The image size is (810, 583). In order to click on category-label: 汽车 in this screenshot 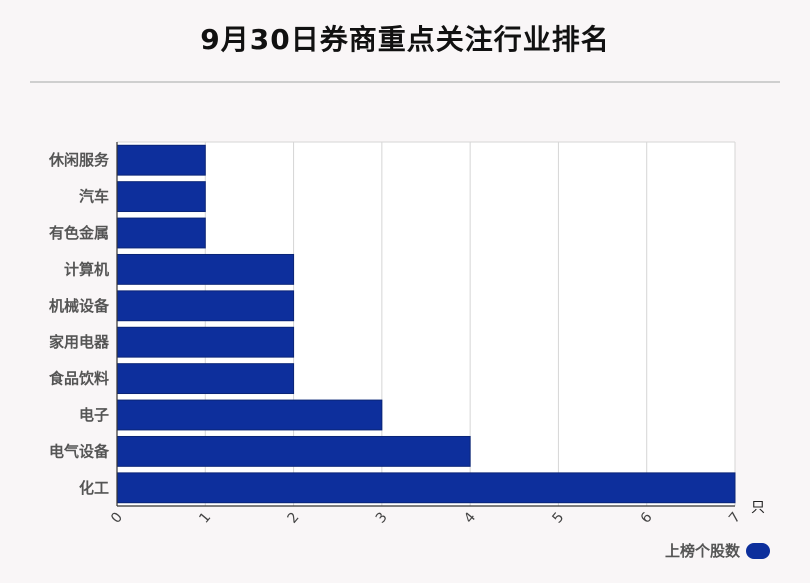, I will do `click(94, 197)`.